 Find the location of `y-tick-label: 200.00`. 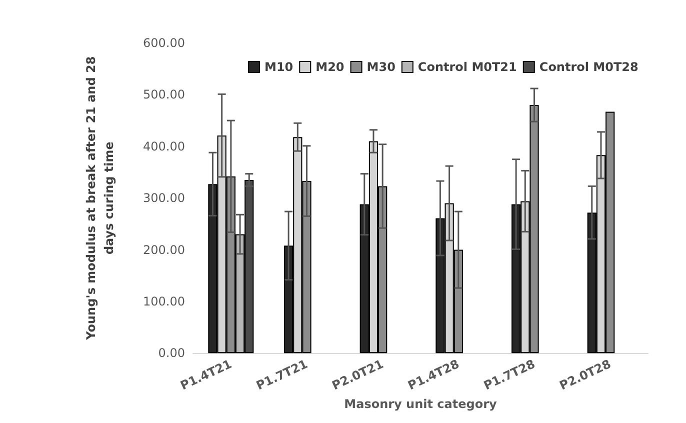

y-tick-label: 200.00 is located at coordinates (164, 249).